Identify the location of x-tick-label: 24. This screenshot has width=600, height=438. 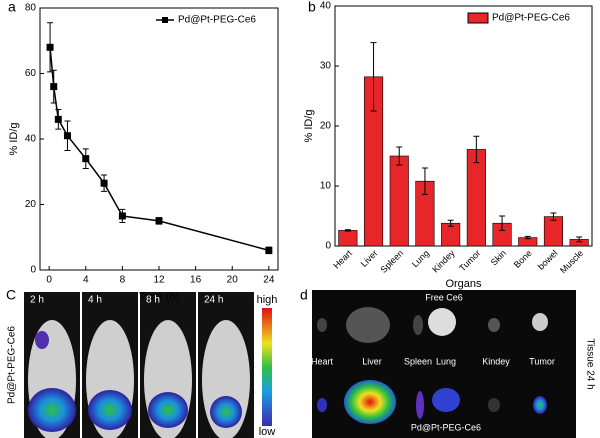
(269, 280).